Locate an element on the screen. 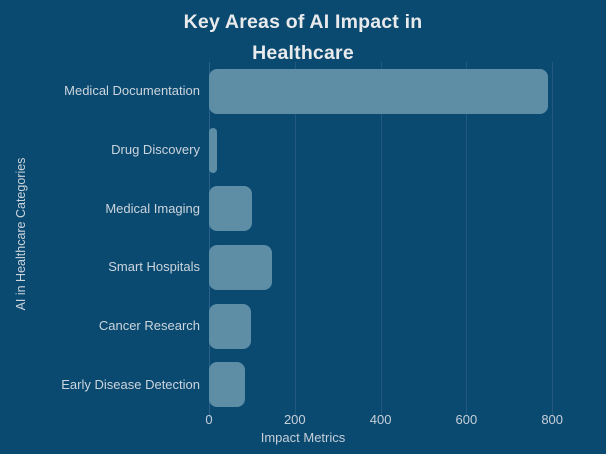 The width and height of the screenshot is (606, 454). chart-title-line1: Key Areas of AI Impact in is located at coordinates (303, 22).